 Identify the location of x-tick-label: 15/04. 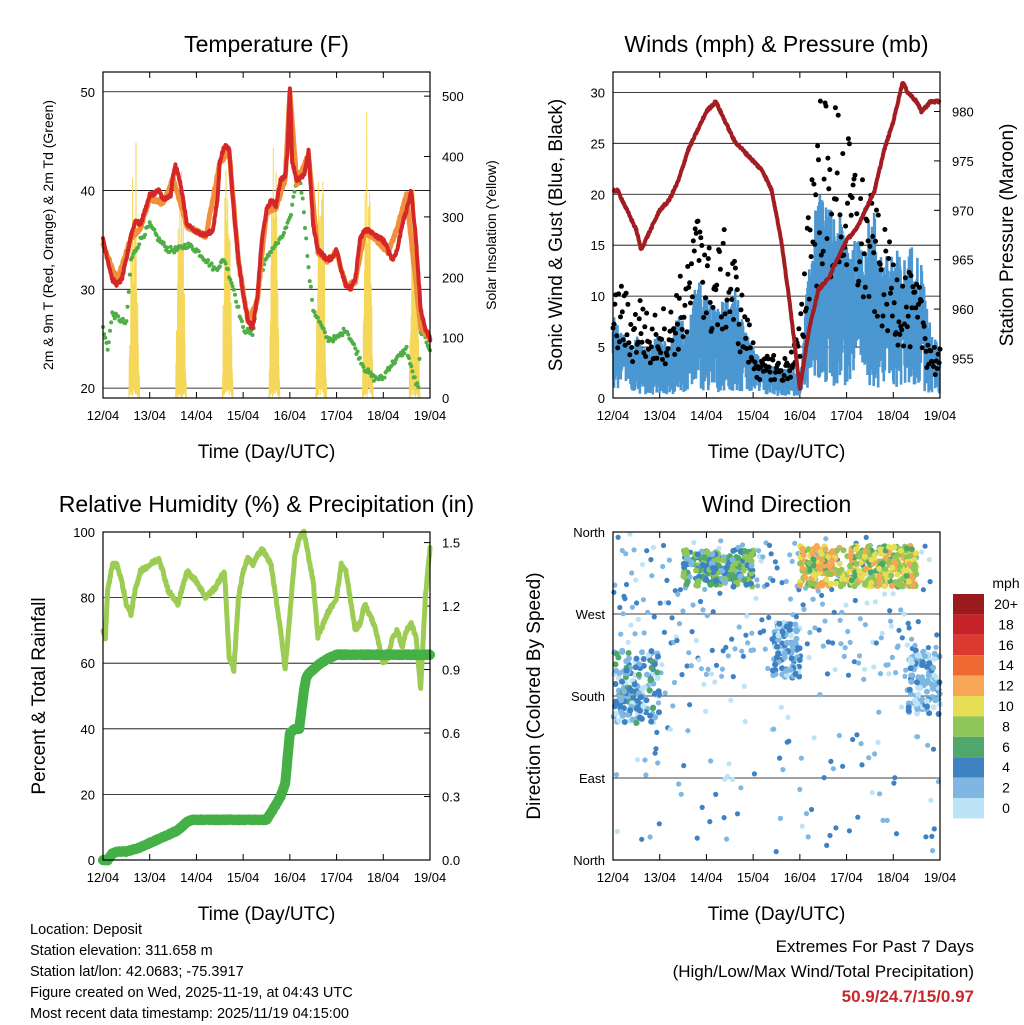
(753, 877).